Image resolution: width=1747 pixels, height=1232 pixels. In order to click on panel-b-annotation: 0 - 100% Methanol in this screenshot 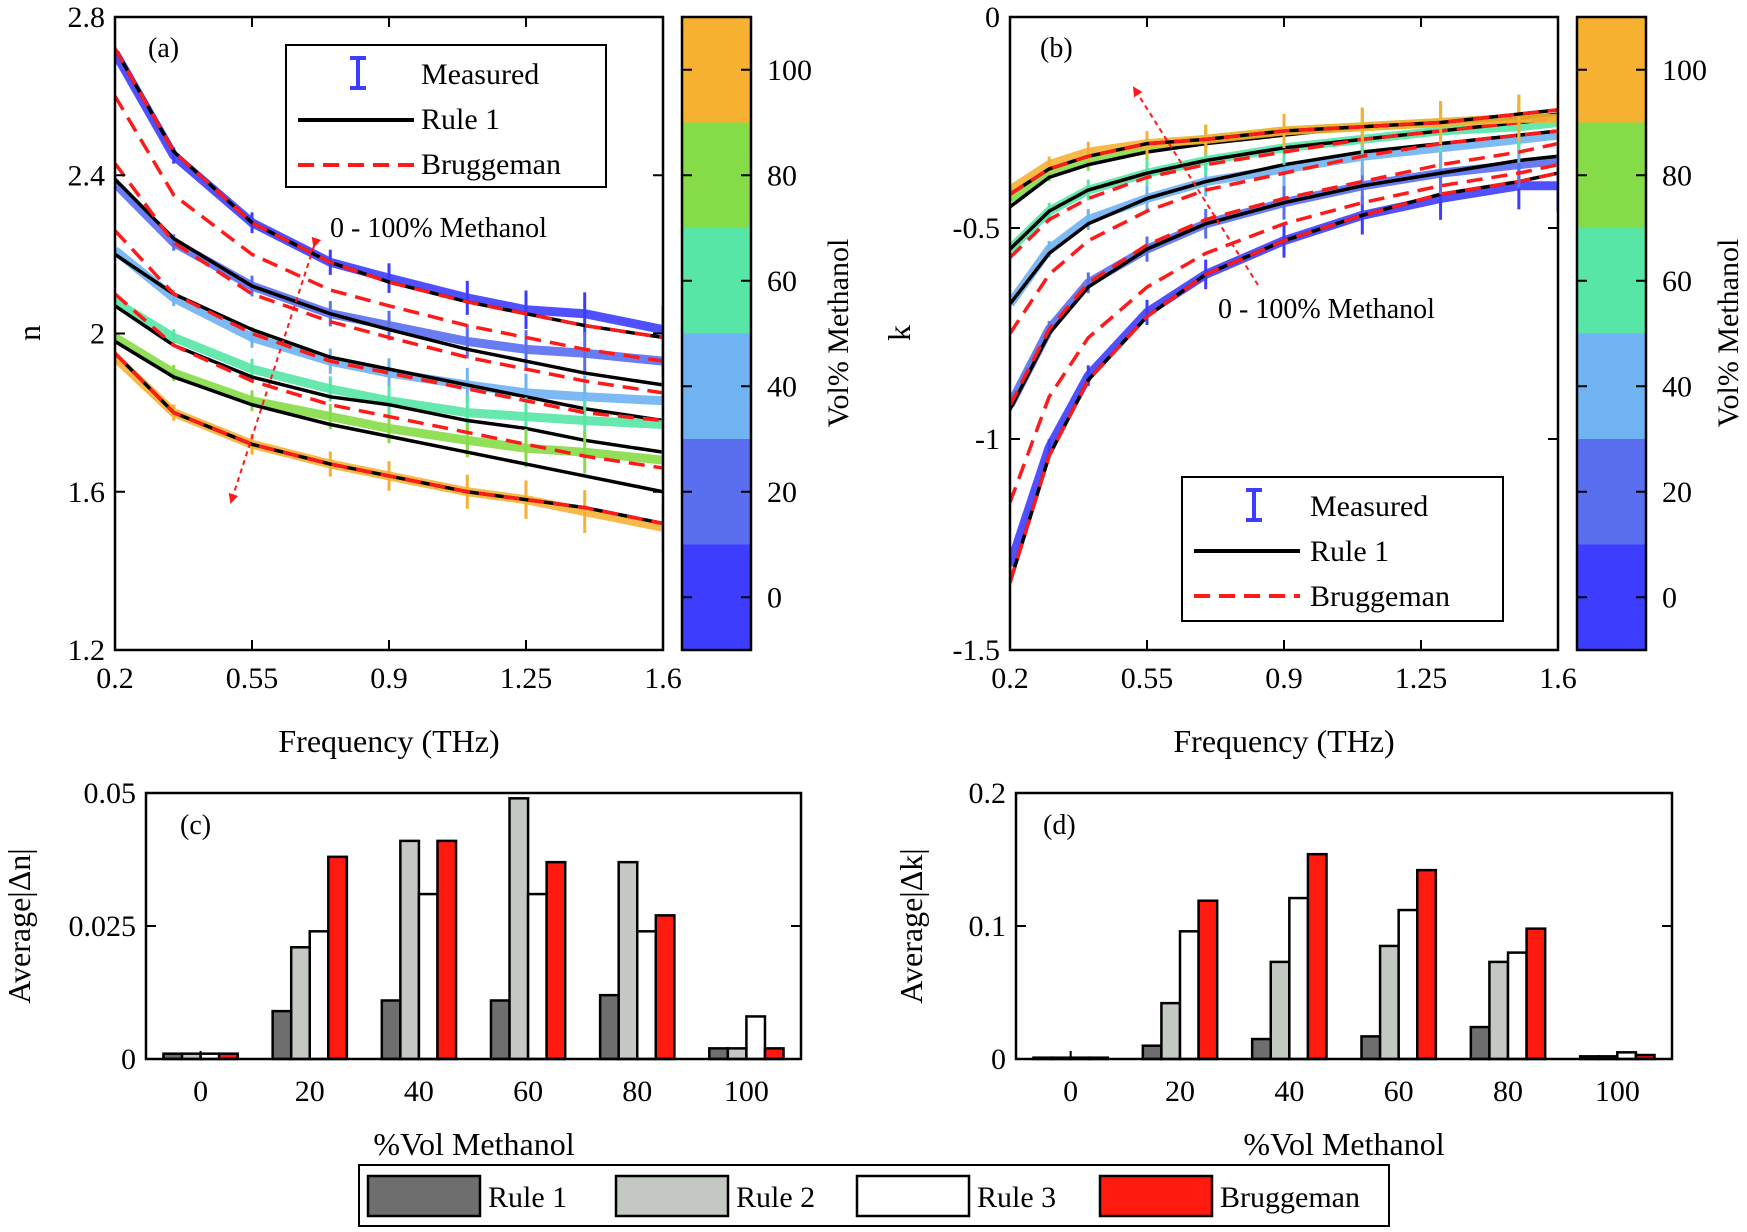, I will do `click(1326, 309)`.